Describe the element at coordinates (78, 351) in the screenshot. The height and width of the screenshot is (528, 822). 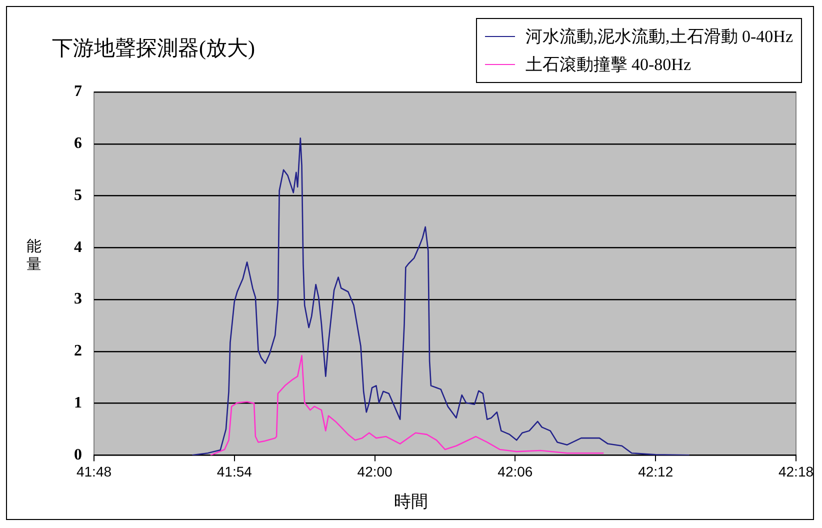
I see `y-tick-label: 2` at that location.